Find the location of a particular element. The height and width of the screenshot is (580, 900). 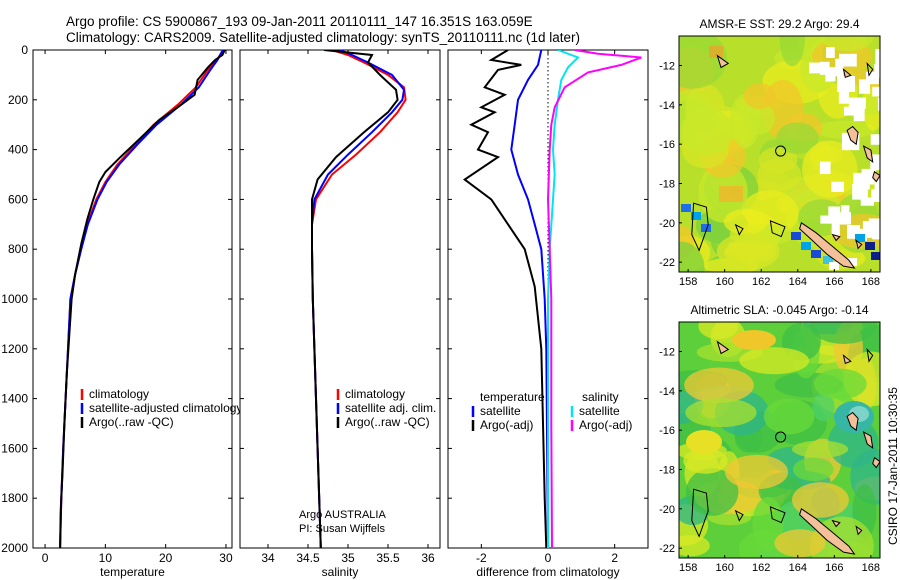

y-tick-label: 400 is located at coordinates (18, 150).